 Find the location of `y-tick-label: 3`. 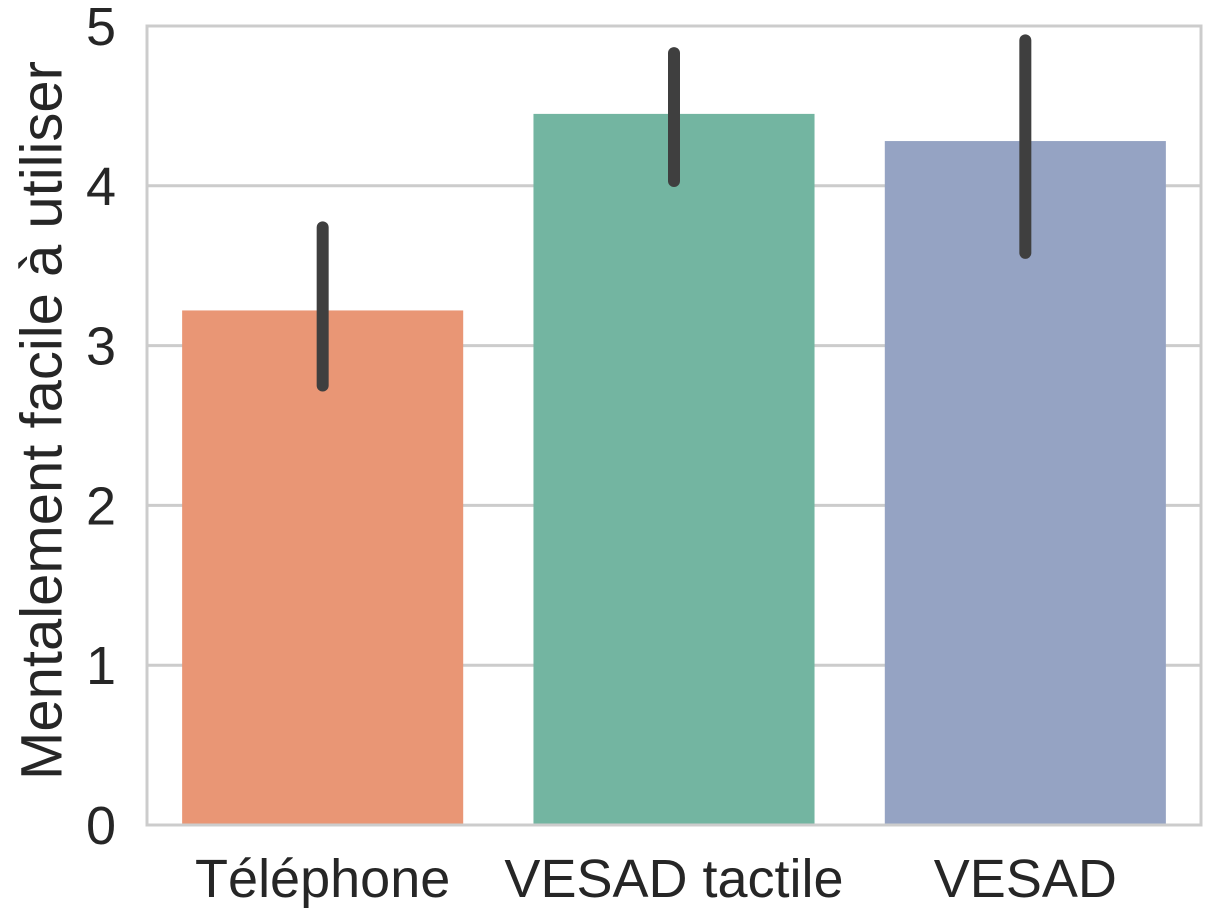

y-tick-label: 3 is located at coordinates (101, 347).